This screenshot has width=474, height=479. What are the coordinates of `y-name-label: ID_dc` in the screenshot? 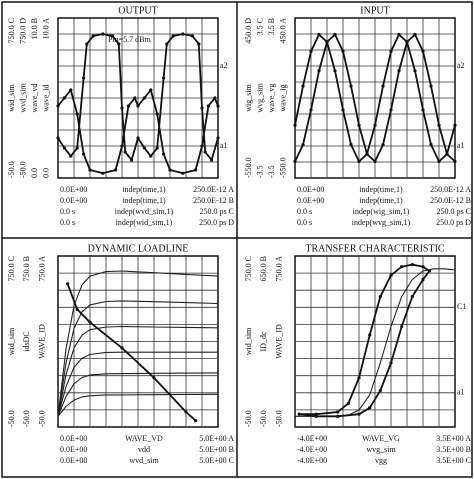 It's located at (263, 341).